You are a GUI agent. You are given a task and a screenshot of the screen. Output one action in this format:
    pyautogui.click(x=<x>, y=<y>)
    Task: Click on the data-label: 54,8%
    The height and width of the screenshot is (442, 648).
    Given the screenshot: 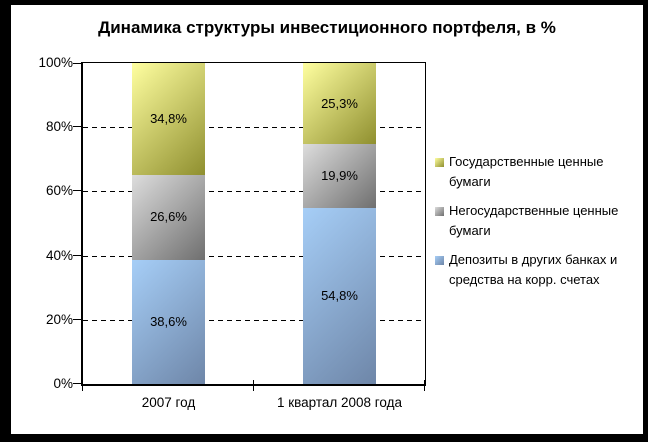 What is the action you would take?
    pyautogui.click(x=339, y=296)
    